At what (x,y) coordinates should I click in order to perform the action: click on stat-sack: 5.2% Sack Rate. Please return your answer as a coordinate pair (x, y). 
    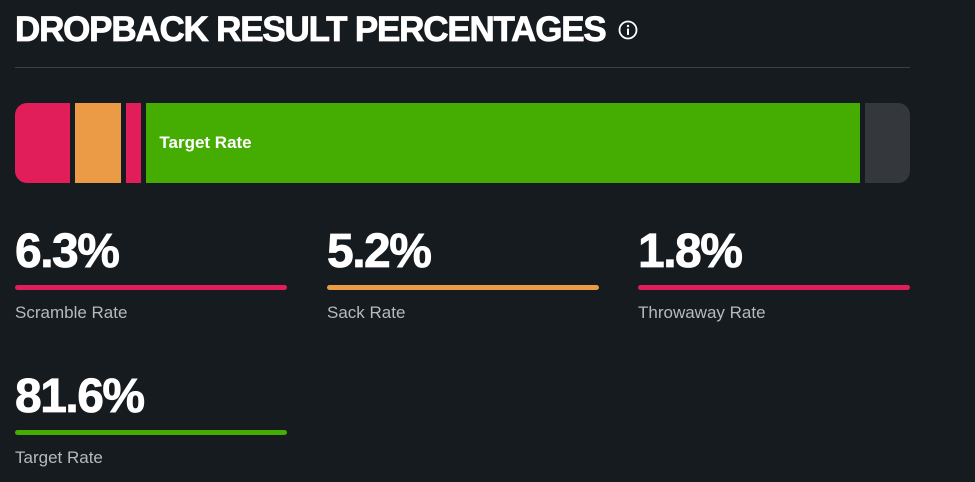
    Looking at the image, I should click on (463, 273).